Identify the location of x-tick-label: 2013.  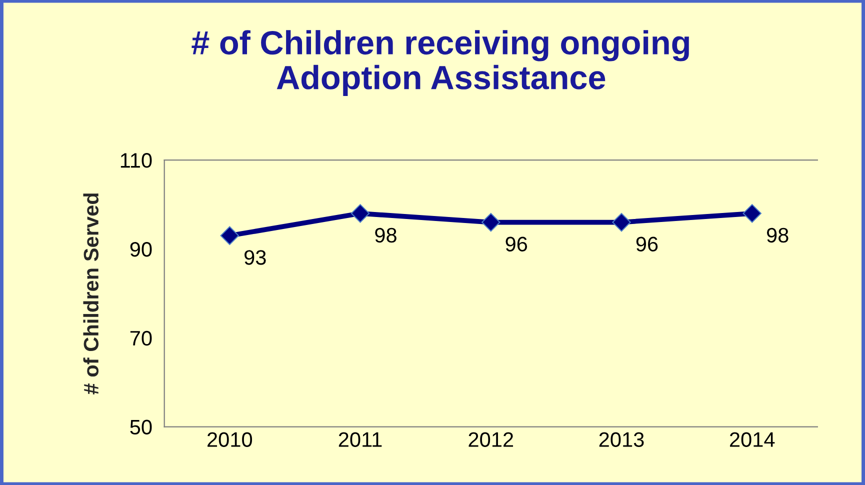
(621, 439).